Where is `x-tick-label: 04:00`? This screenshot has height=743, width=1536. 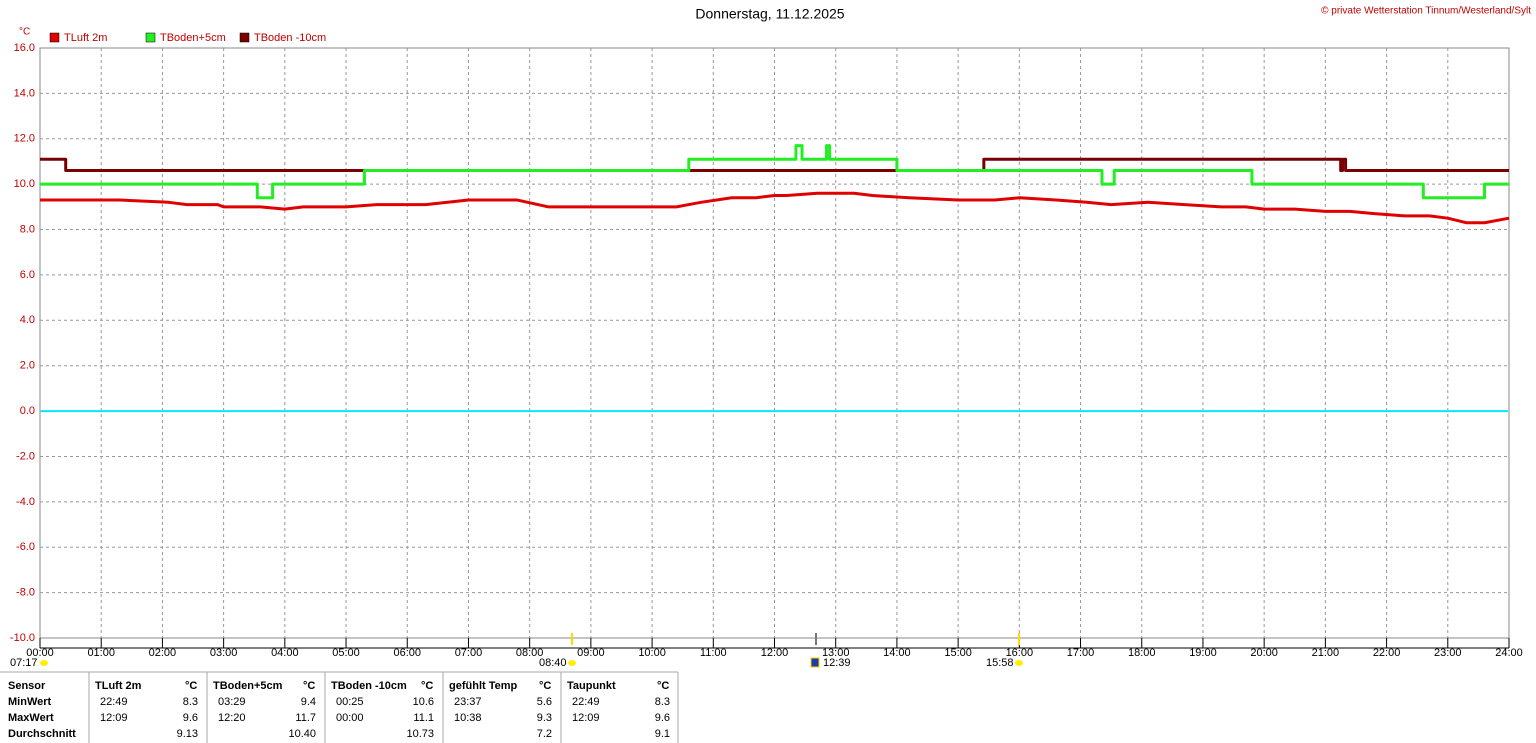
x-tick-label: 04:00 is located at coordinates (285, 653).